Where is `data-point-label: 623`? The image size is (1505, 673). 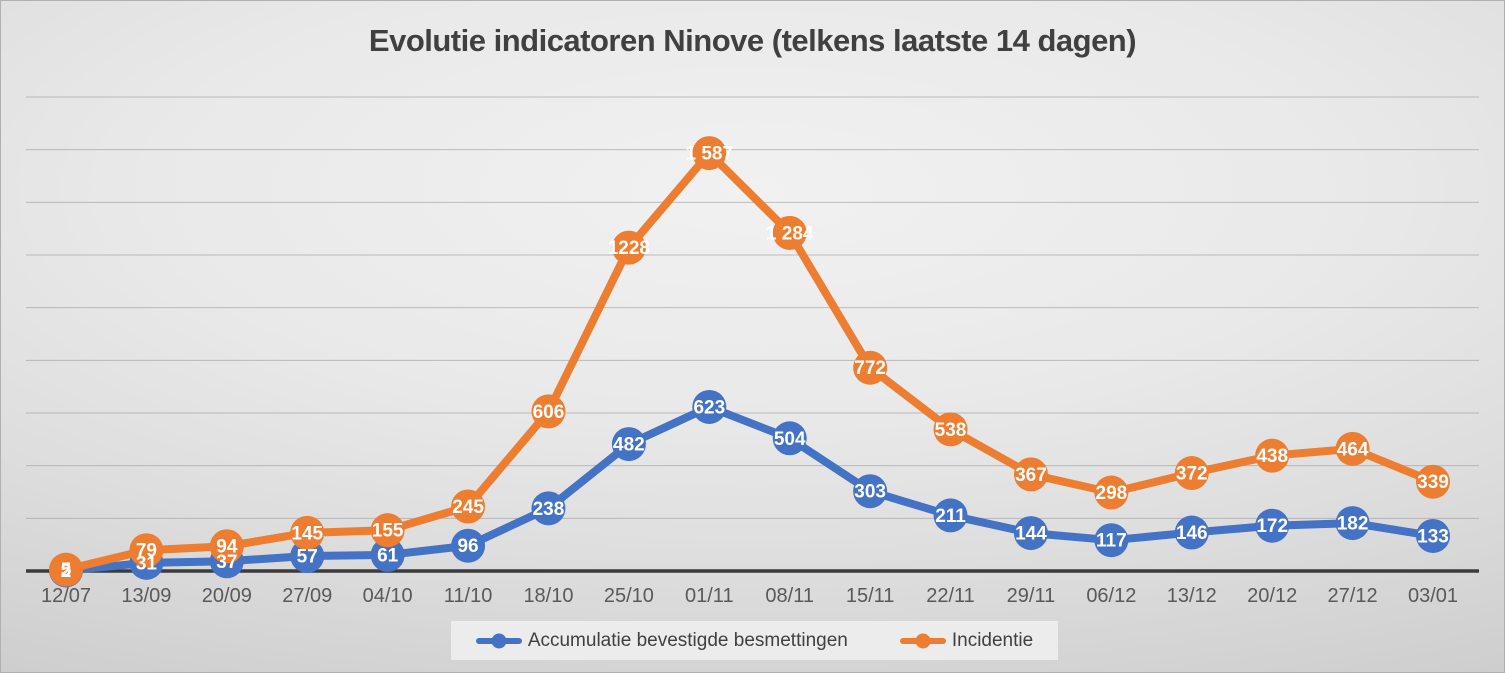
data-point-label: 623 is located at coordinates (709, 407).